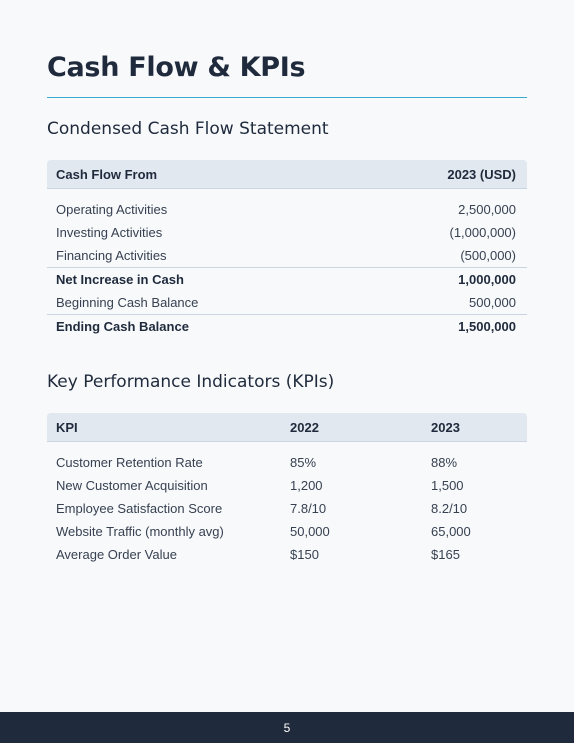 Image resolution: width=574 pixels, height=743 pixels. What do you see at coordinates (481, 174) in the screenshot?
I see `header-cell: 2023 (USD)` at bounding box center [481, 174].